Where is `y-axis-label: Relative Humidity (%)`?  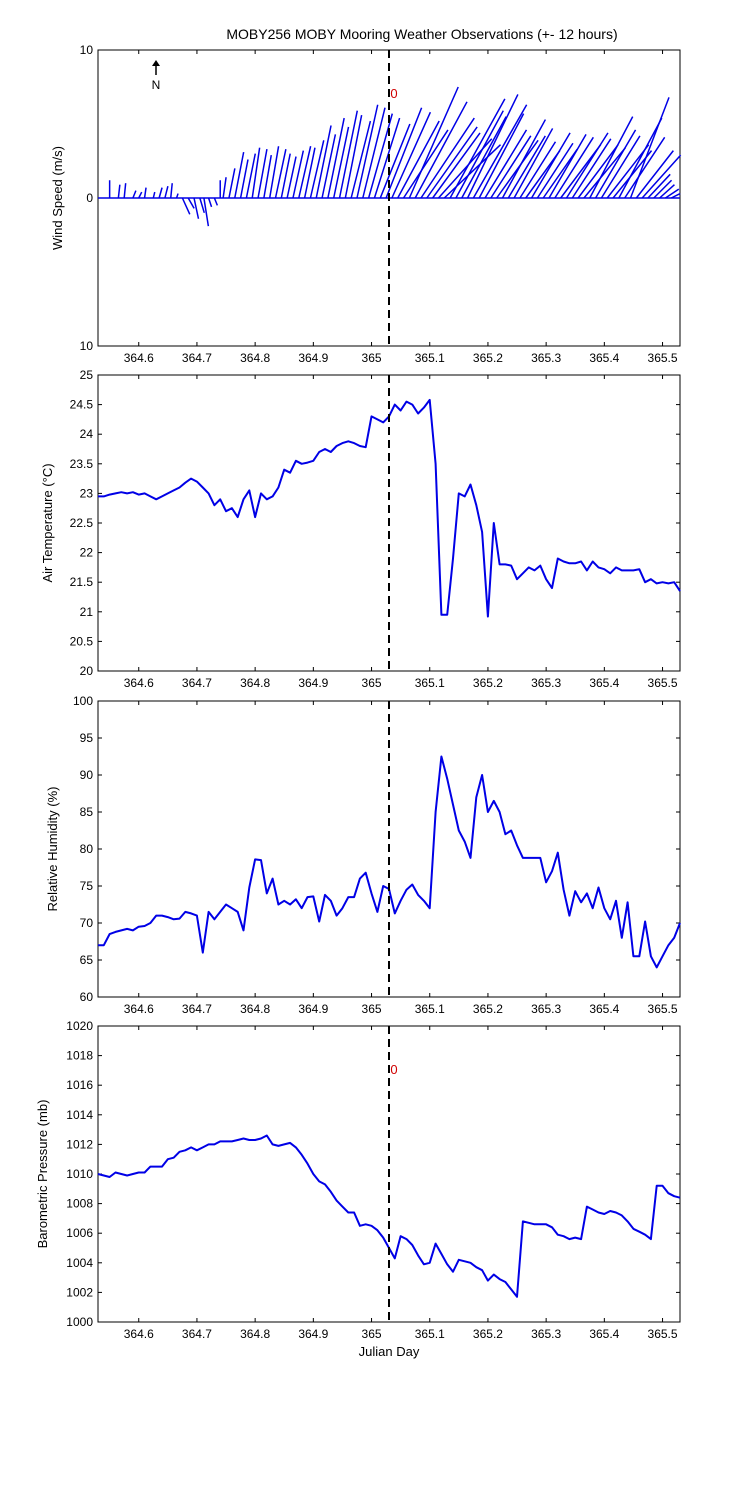 y-axis-label: Relative Humidity (%) is located at coordinates (52, 849).